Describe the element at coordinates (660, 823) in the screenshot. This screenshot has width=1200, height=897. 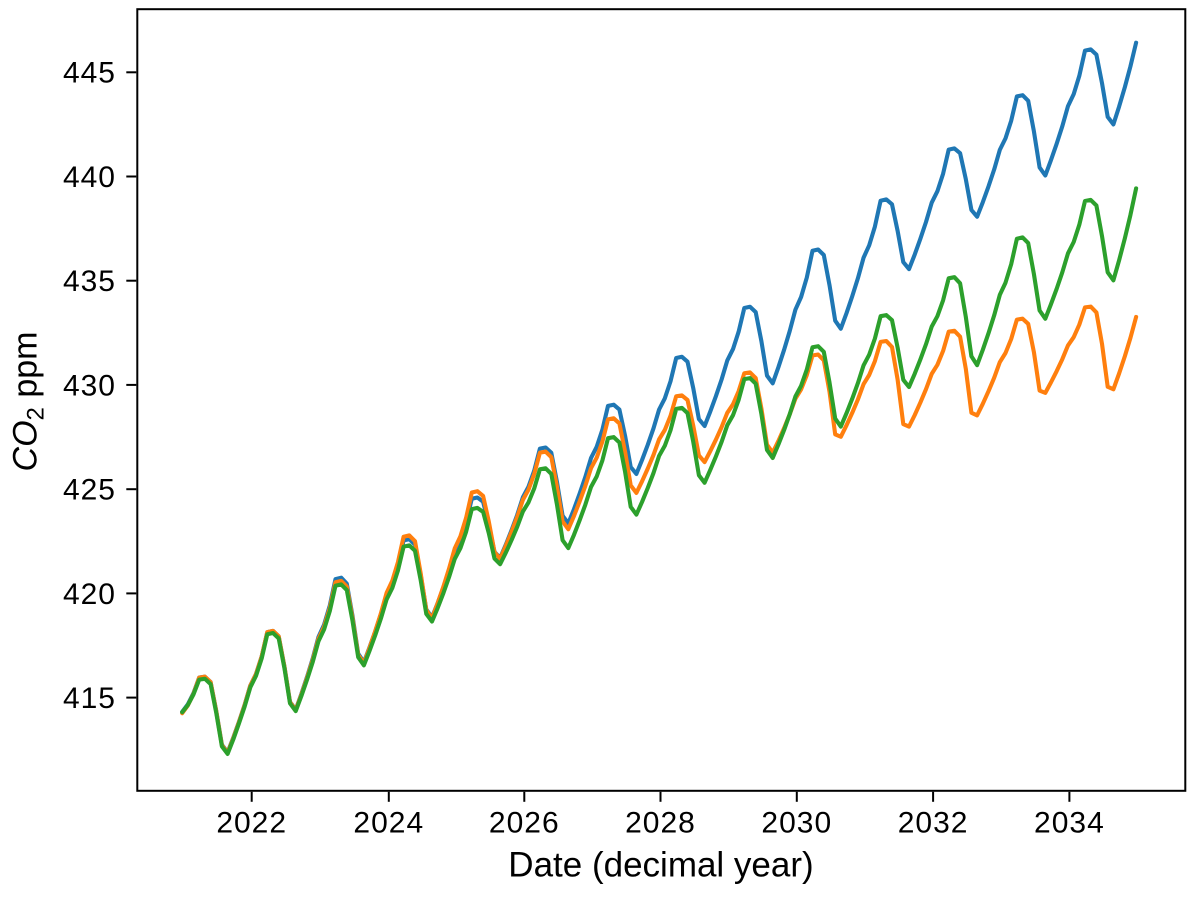
I see `svg-text: 2028` at that location.